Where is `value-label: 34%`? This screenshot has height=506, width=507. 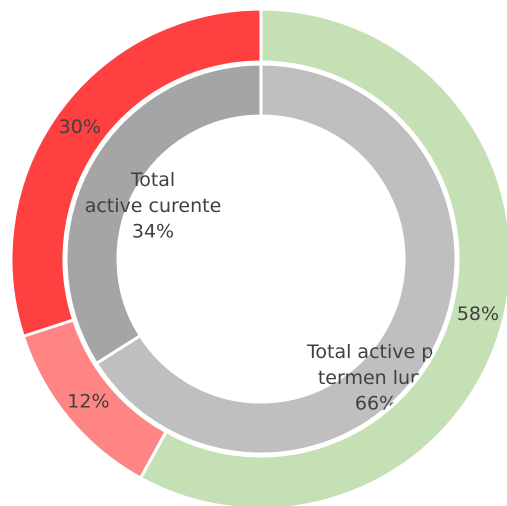 value-label: 34% is located at coordinates (153, 232).